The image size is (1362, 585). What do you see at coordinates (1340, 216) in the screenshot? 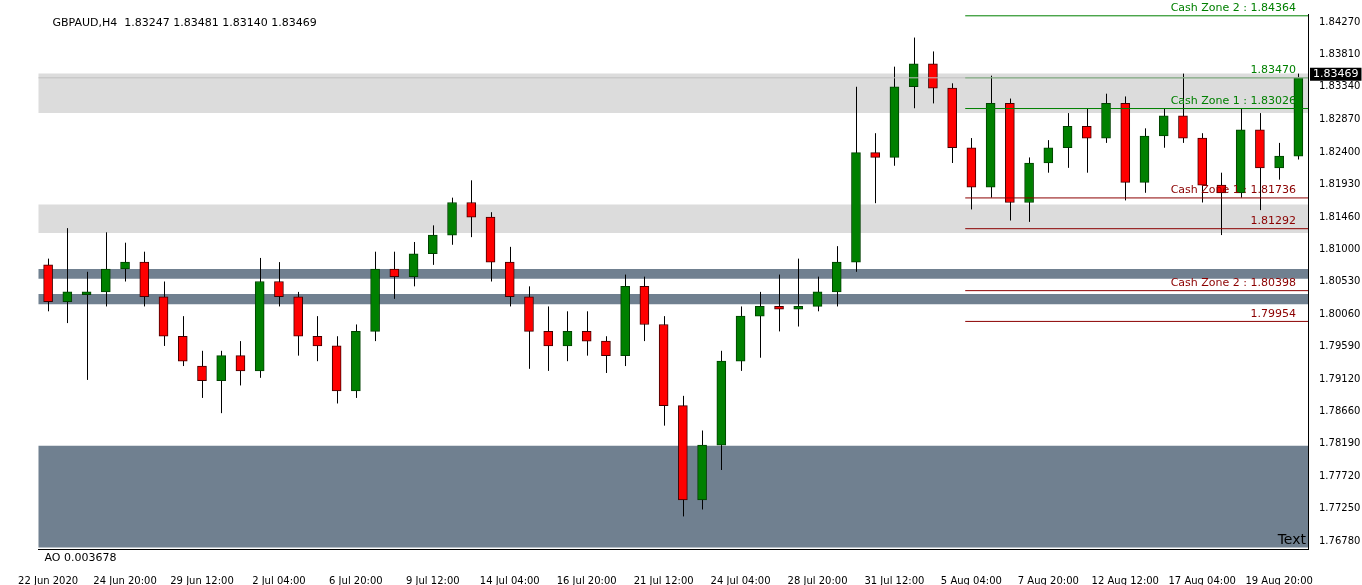
I see `y-tick-label: 1.81460` at bounding box center [1340, 216].